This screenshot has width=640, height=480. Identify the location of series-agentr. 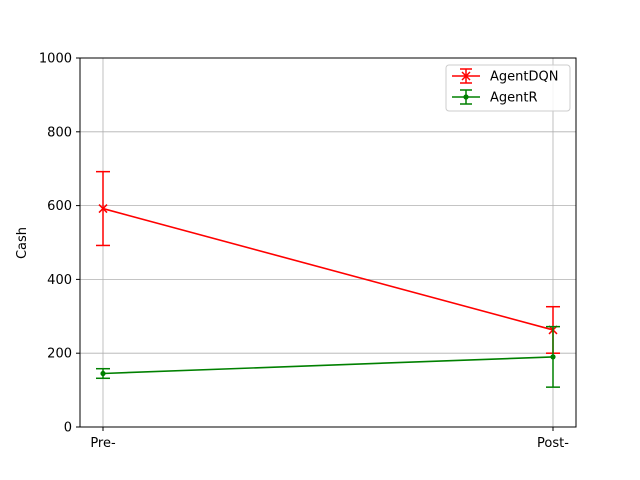
(328, 356).